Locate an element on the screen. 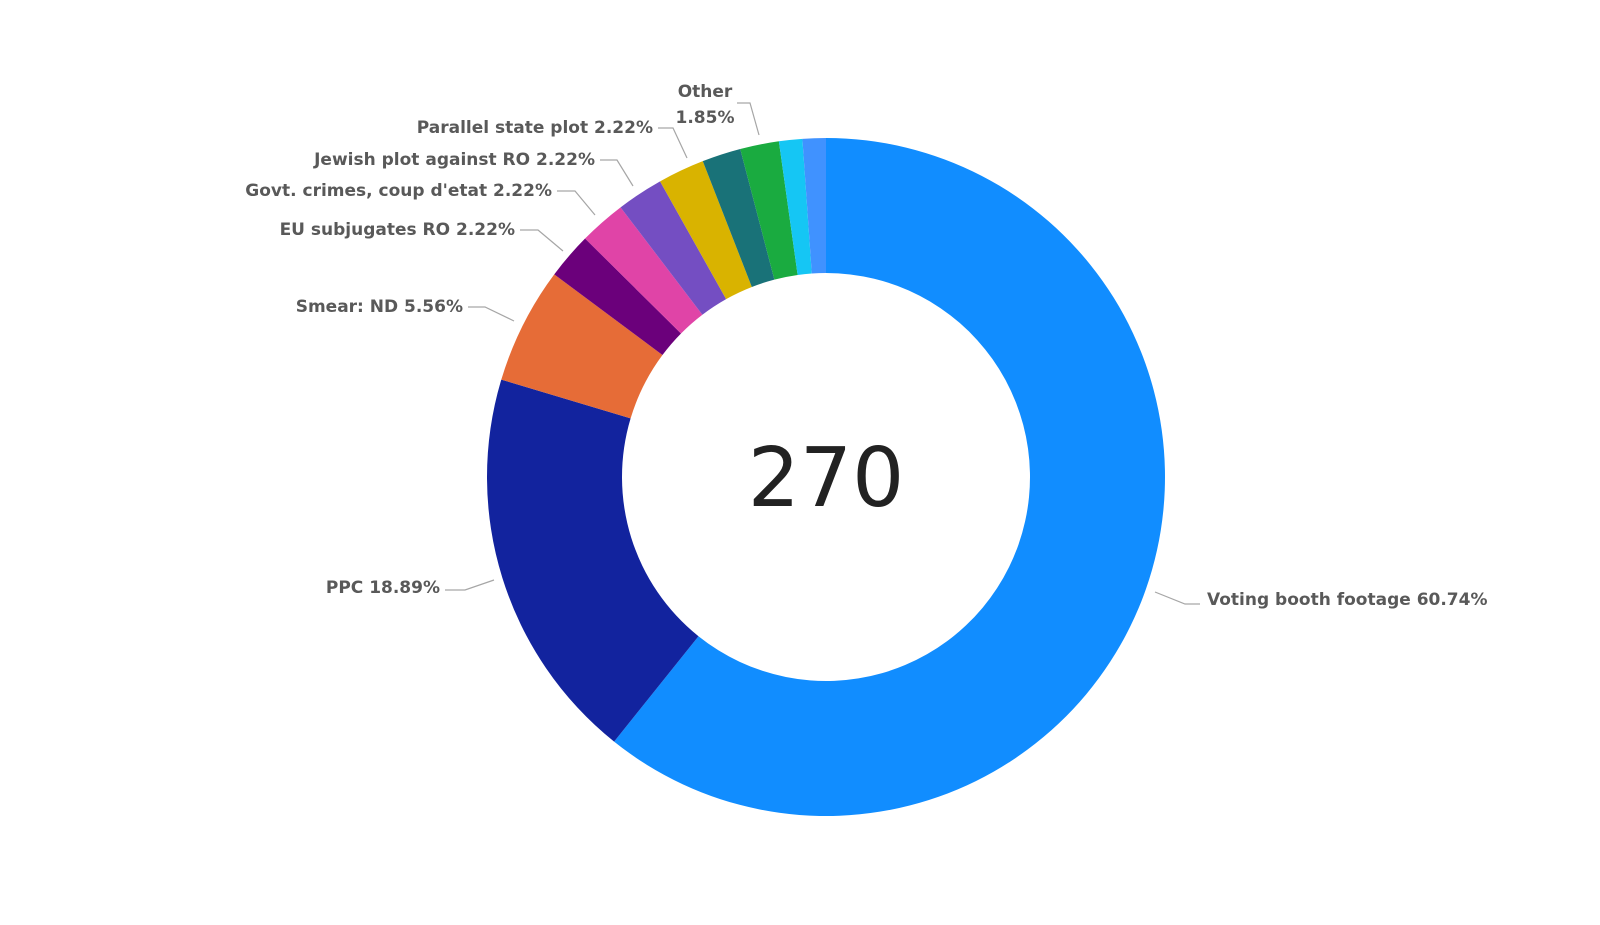  center-total-value: 270 is located at coordinates (826, 478).